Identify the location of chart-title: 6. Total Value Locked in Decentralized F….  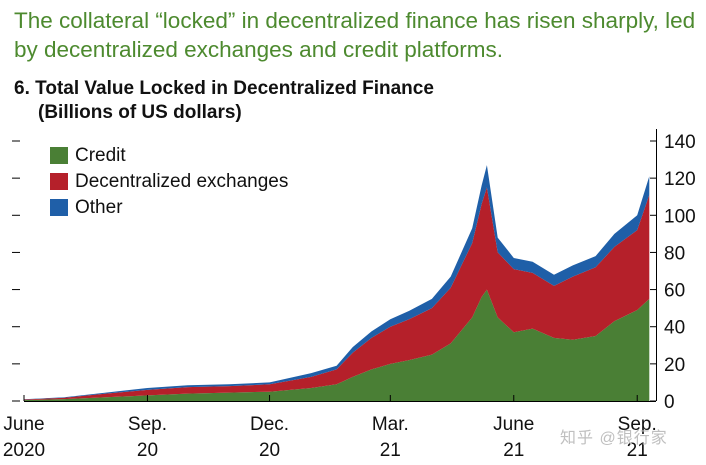
(224, 101).